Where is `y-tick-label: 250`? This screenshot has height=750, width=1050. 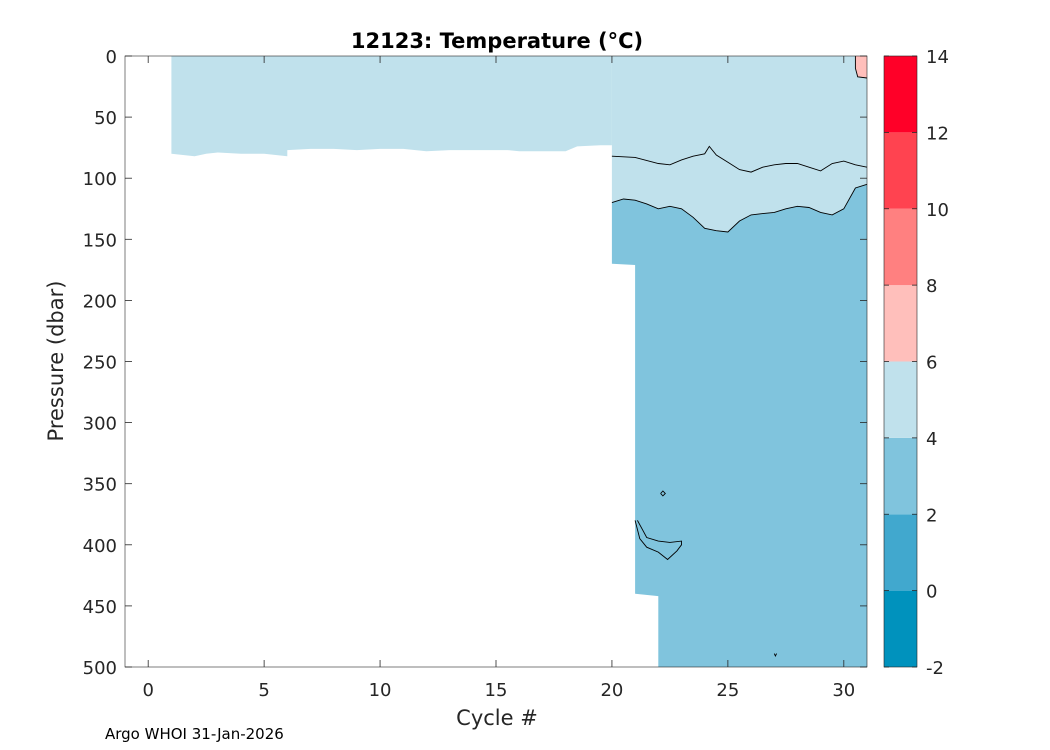
y-tick-label: 250 is located at coordinates (100, 363).